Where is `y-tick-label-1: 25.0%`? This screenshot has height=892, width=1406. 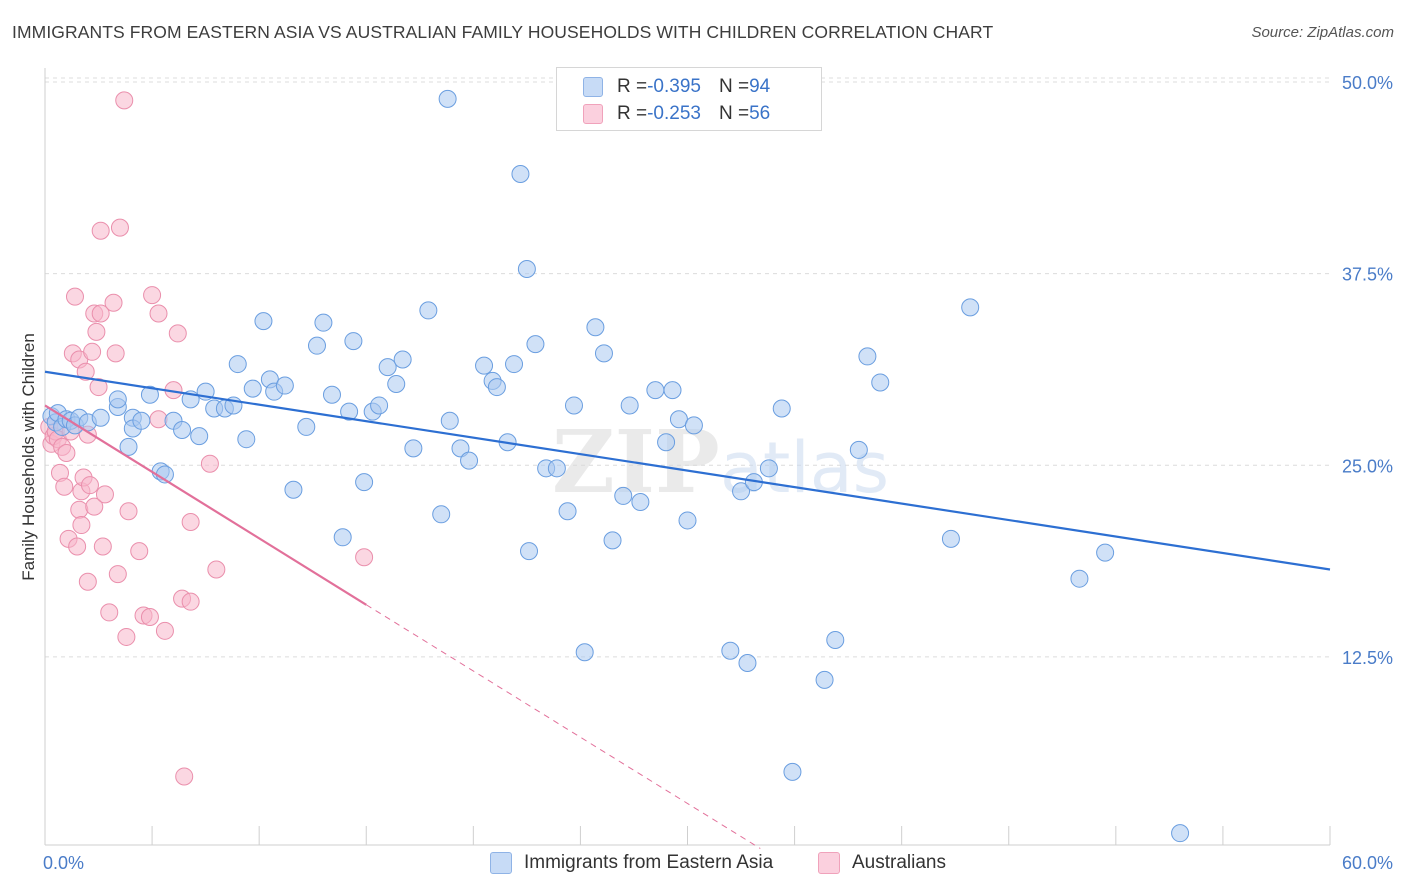 y-tick-label-1: 25.0% is located at coordinates (1367, 466).